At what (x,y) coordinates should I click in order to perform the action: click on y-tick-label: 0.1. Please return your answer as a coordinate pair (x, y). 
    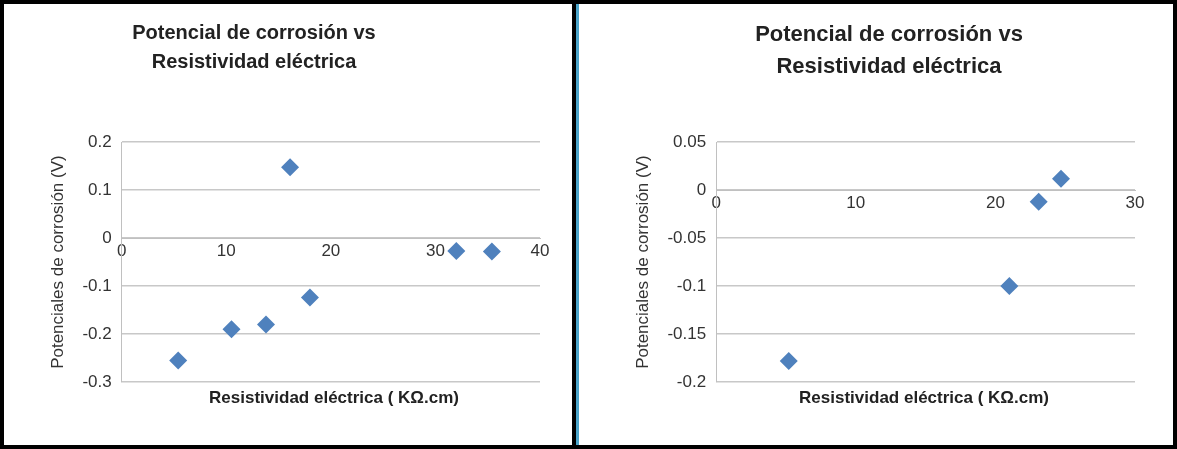
    Looking at the image, I should click on (100, 189).